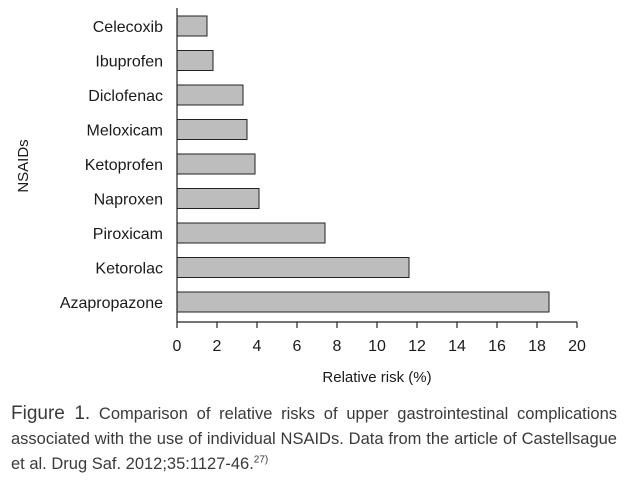  I want to click on category-label-meloxicam: Meloxicam, so click(125, 131).